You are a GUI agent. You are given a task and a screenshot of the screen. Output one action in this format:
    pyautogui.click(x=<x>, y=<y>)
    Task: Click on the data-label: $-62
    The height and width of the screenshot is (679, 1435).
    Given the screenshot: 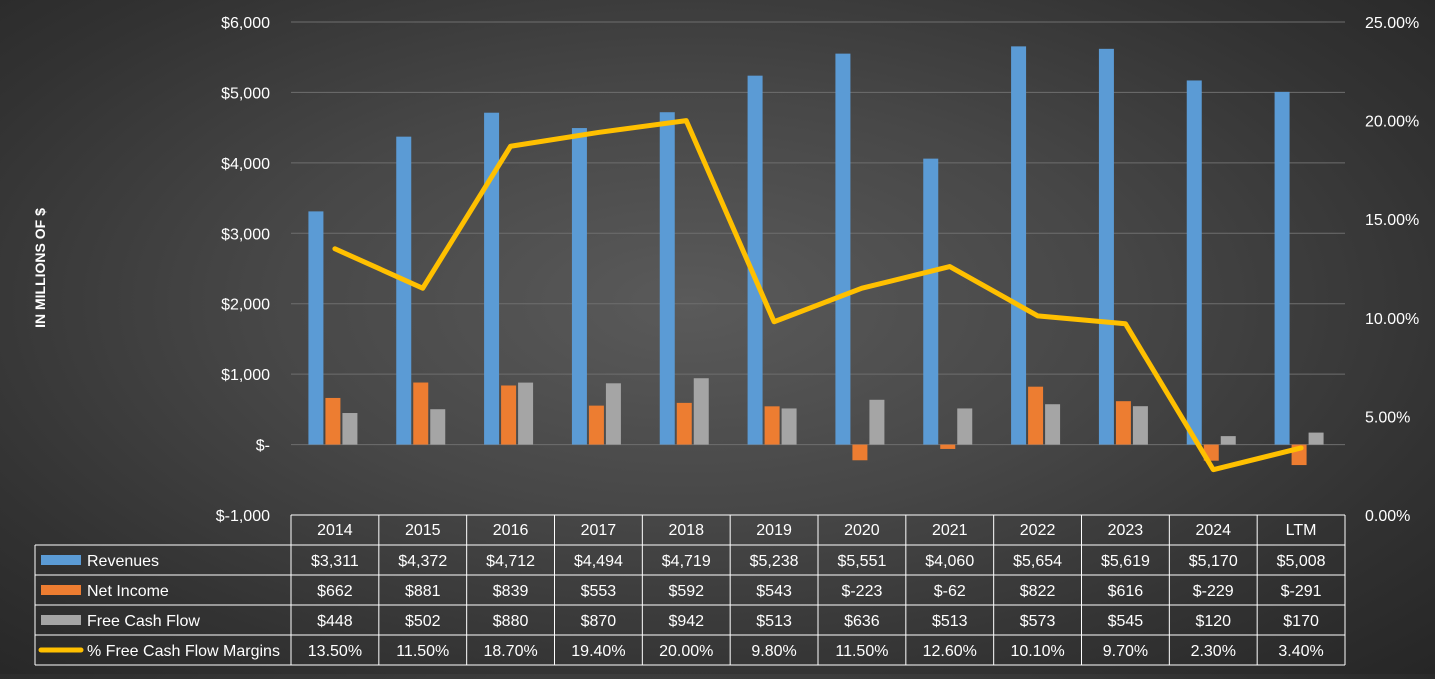 What is the action you would take?
    pyautogui.click(x=950, y=591)
    